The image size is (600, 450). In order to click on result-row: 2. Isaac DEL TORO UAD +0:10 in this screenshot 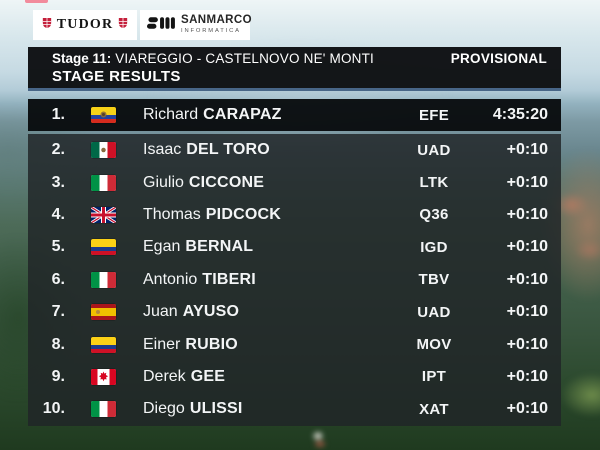, I will do `click(294, 150)`.